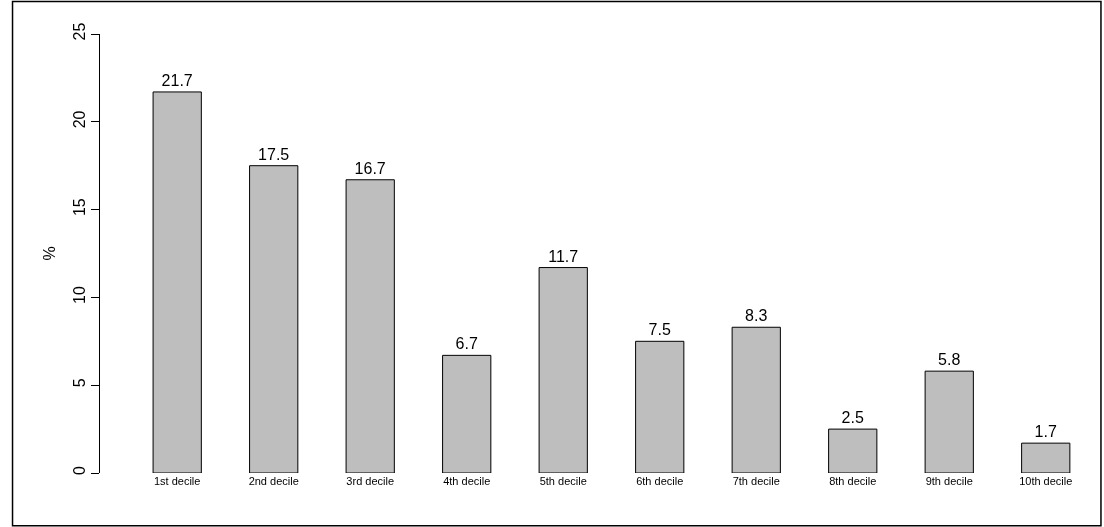  I want to click on data-label: 21.7, so click(177, 80).